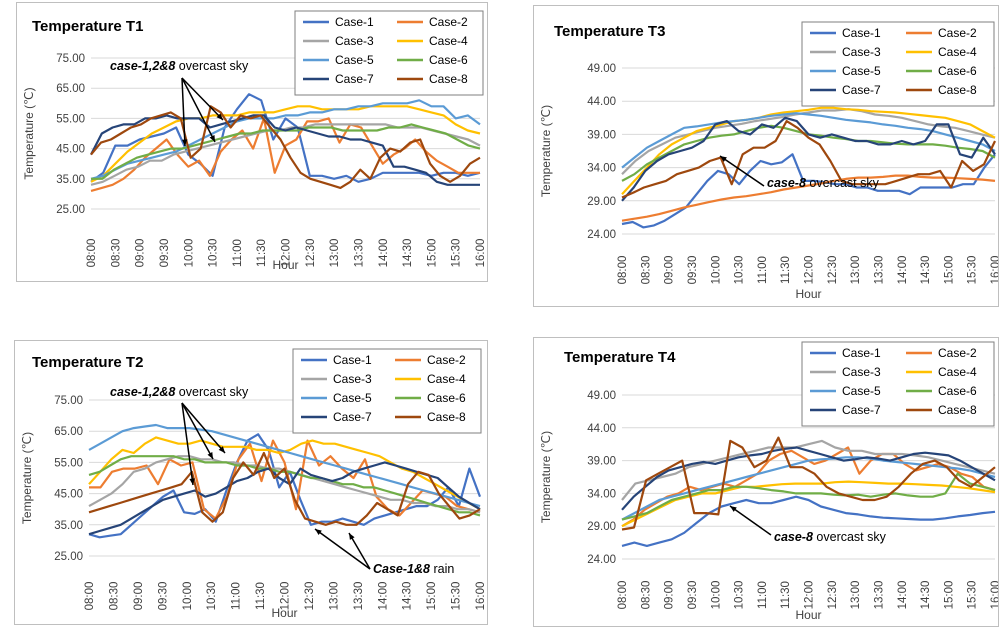  What do you see at coordinates (335, 253) in the screenshot?
I see `x-tick-label: 13:00` at bounding box center [335, 253].